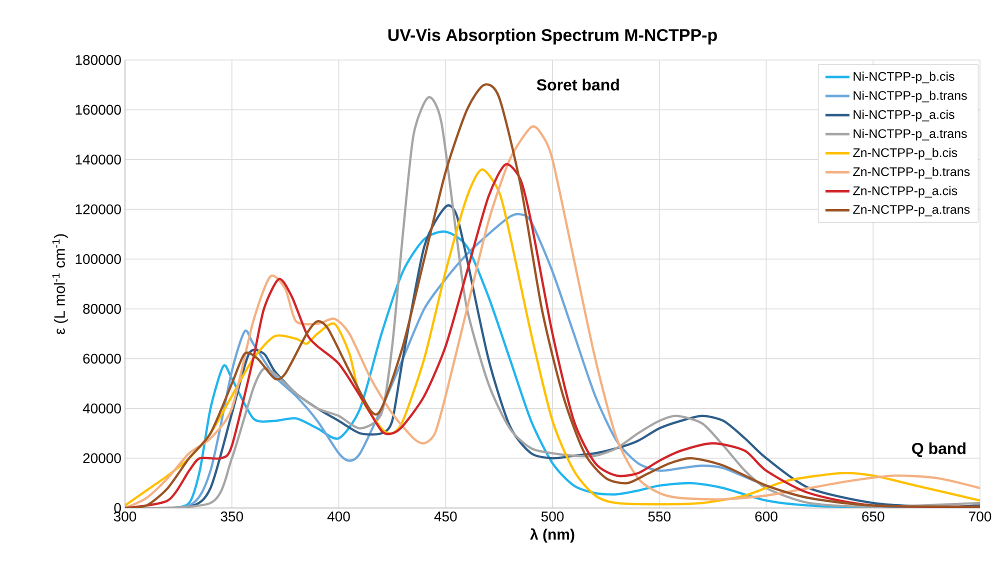  Describe the element at coordinates (552, 517) in the screenshot. I see `x-tick-label: 500` at that location.